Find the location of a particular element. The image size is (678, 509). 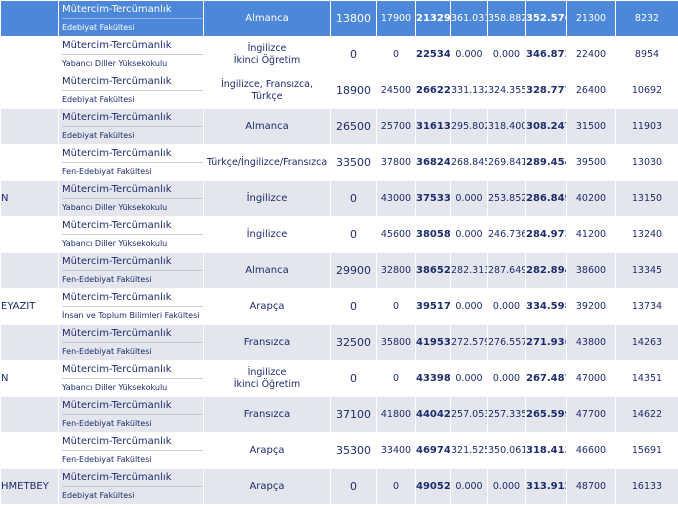

success-rank-cell: 46600 is located at coordinates (591, 450).